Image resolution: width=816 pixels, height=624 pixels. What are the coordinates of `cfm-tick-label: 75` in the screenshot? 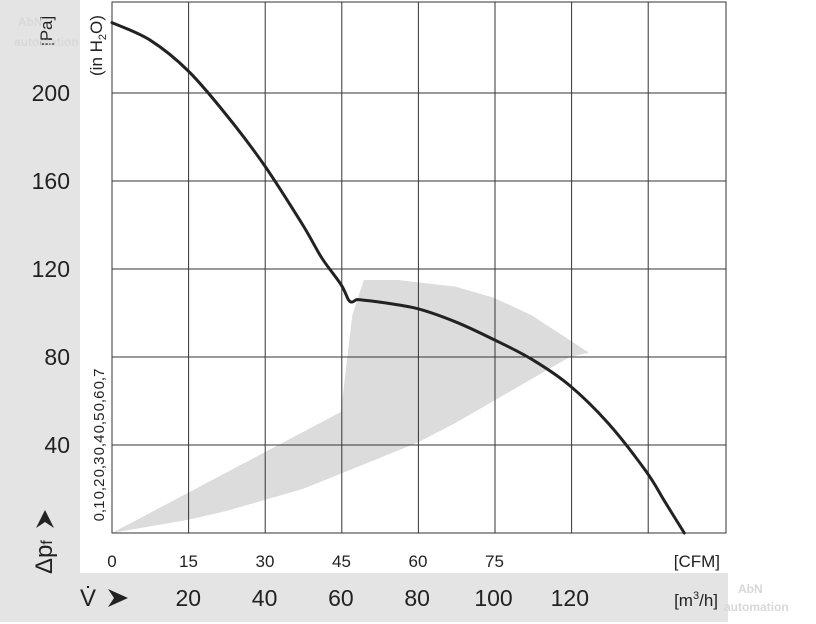 It's located at (494, 561).